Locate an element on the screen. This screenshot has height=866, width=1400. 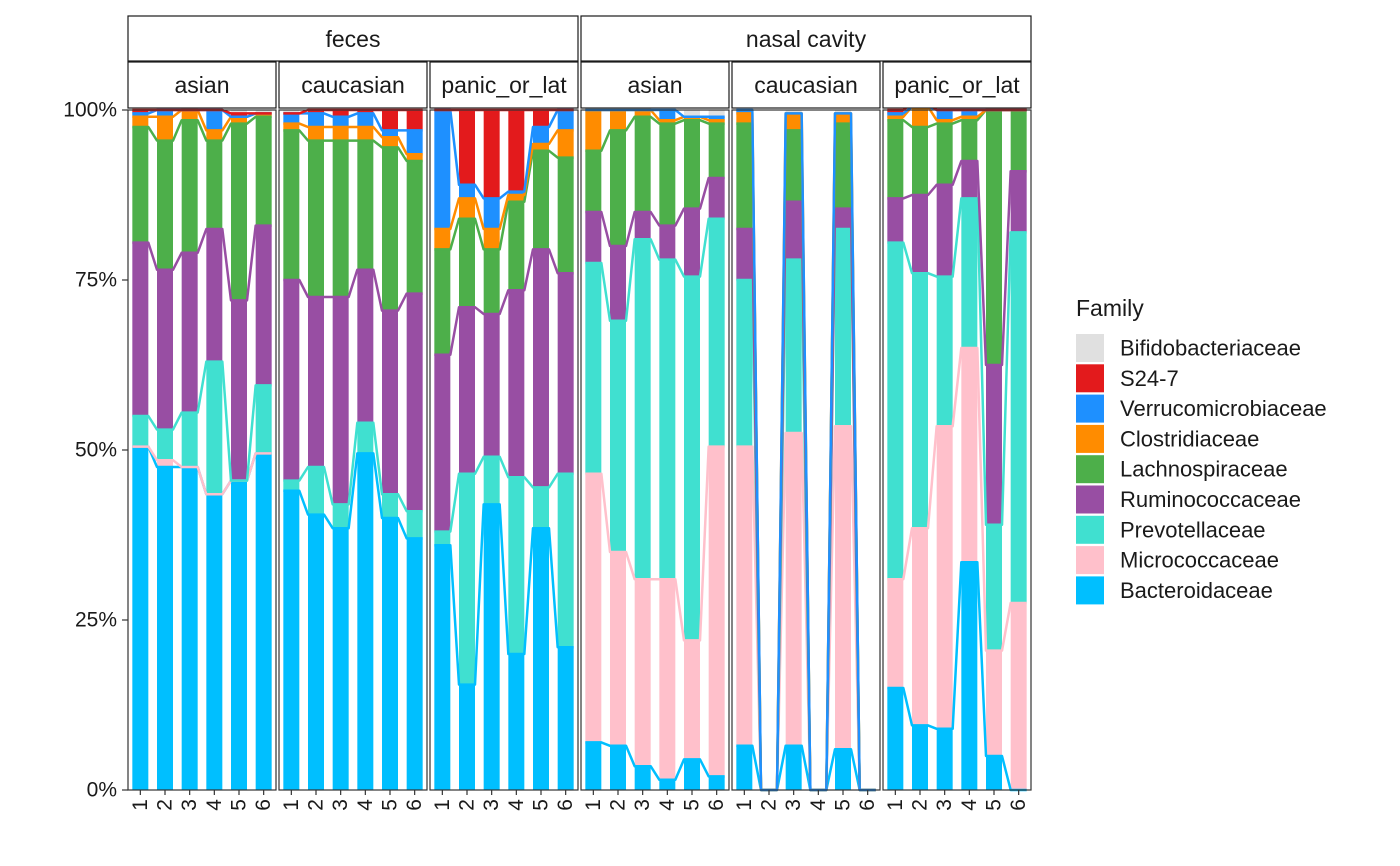
row-strip: nasal cavity is located at coordinates (806, 38).